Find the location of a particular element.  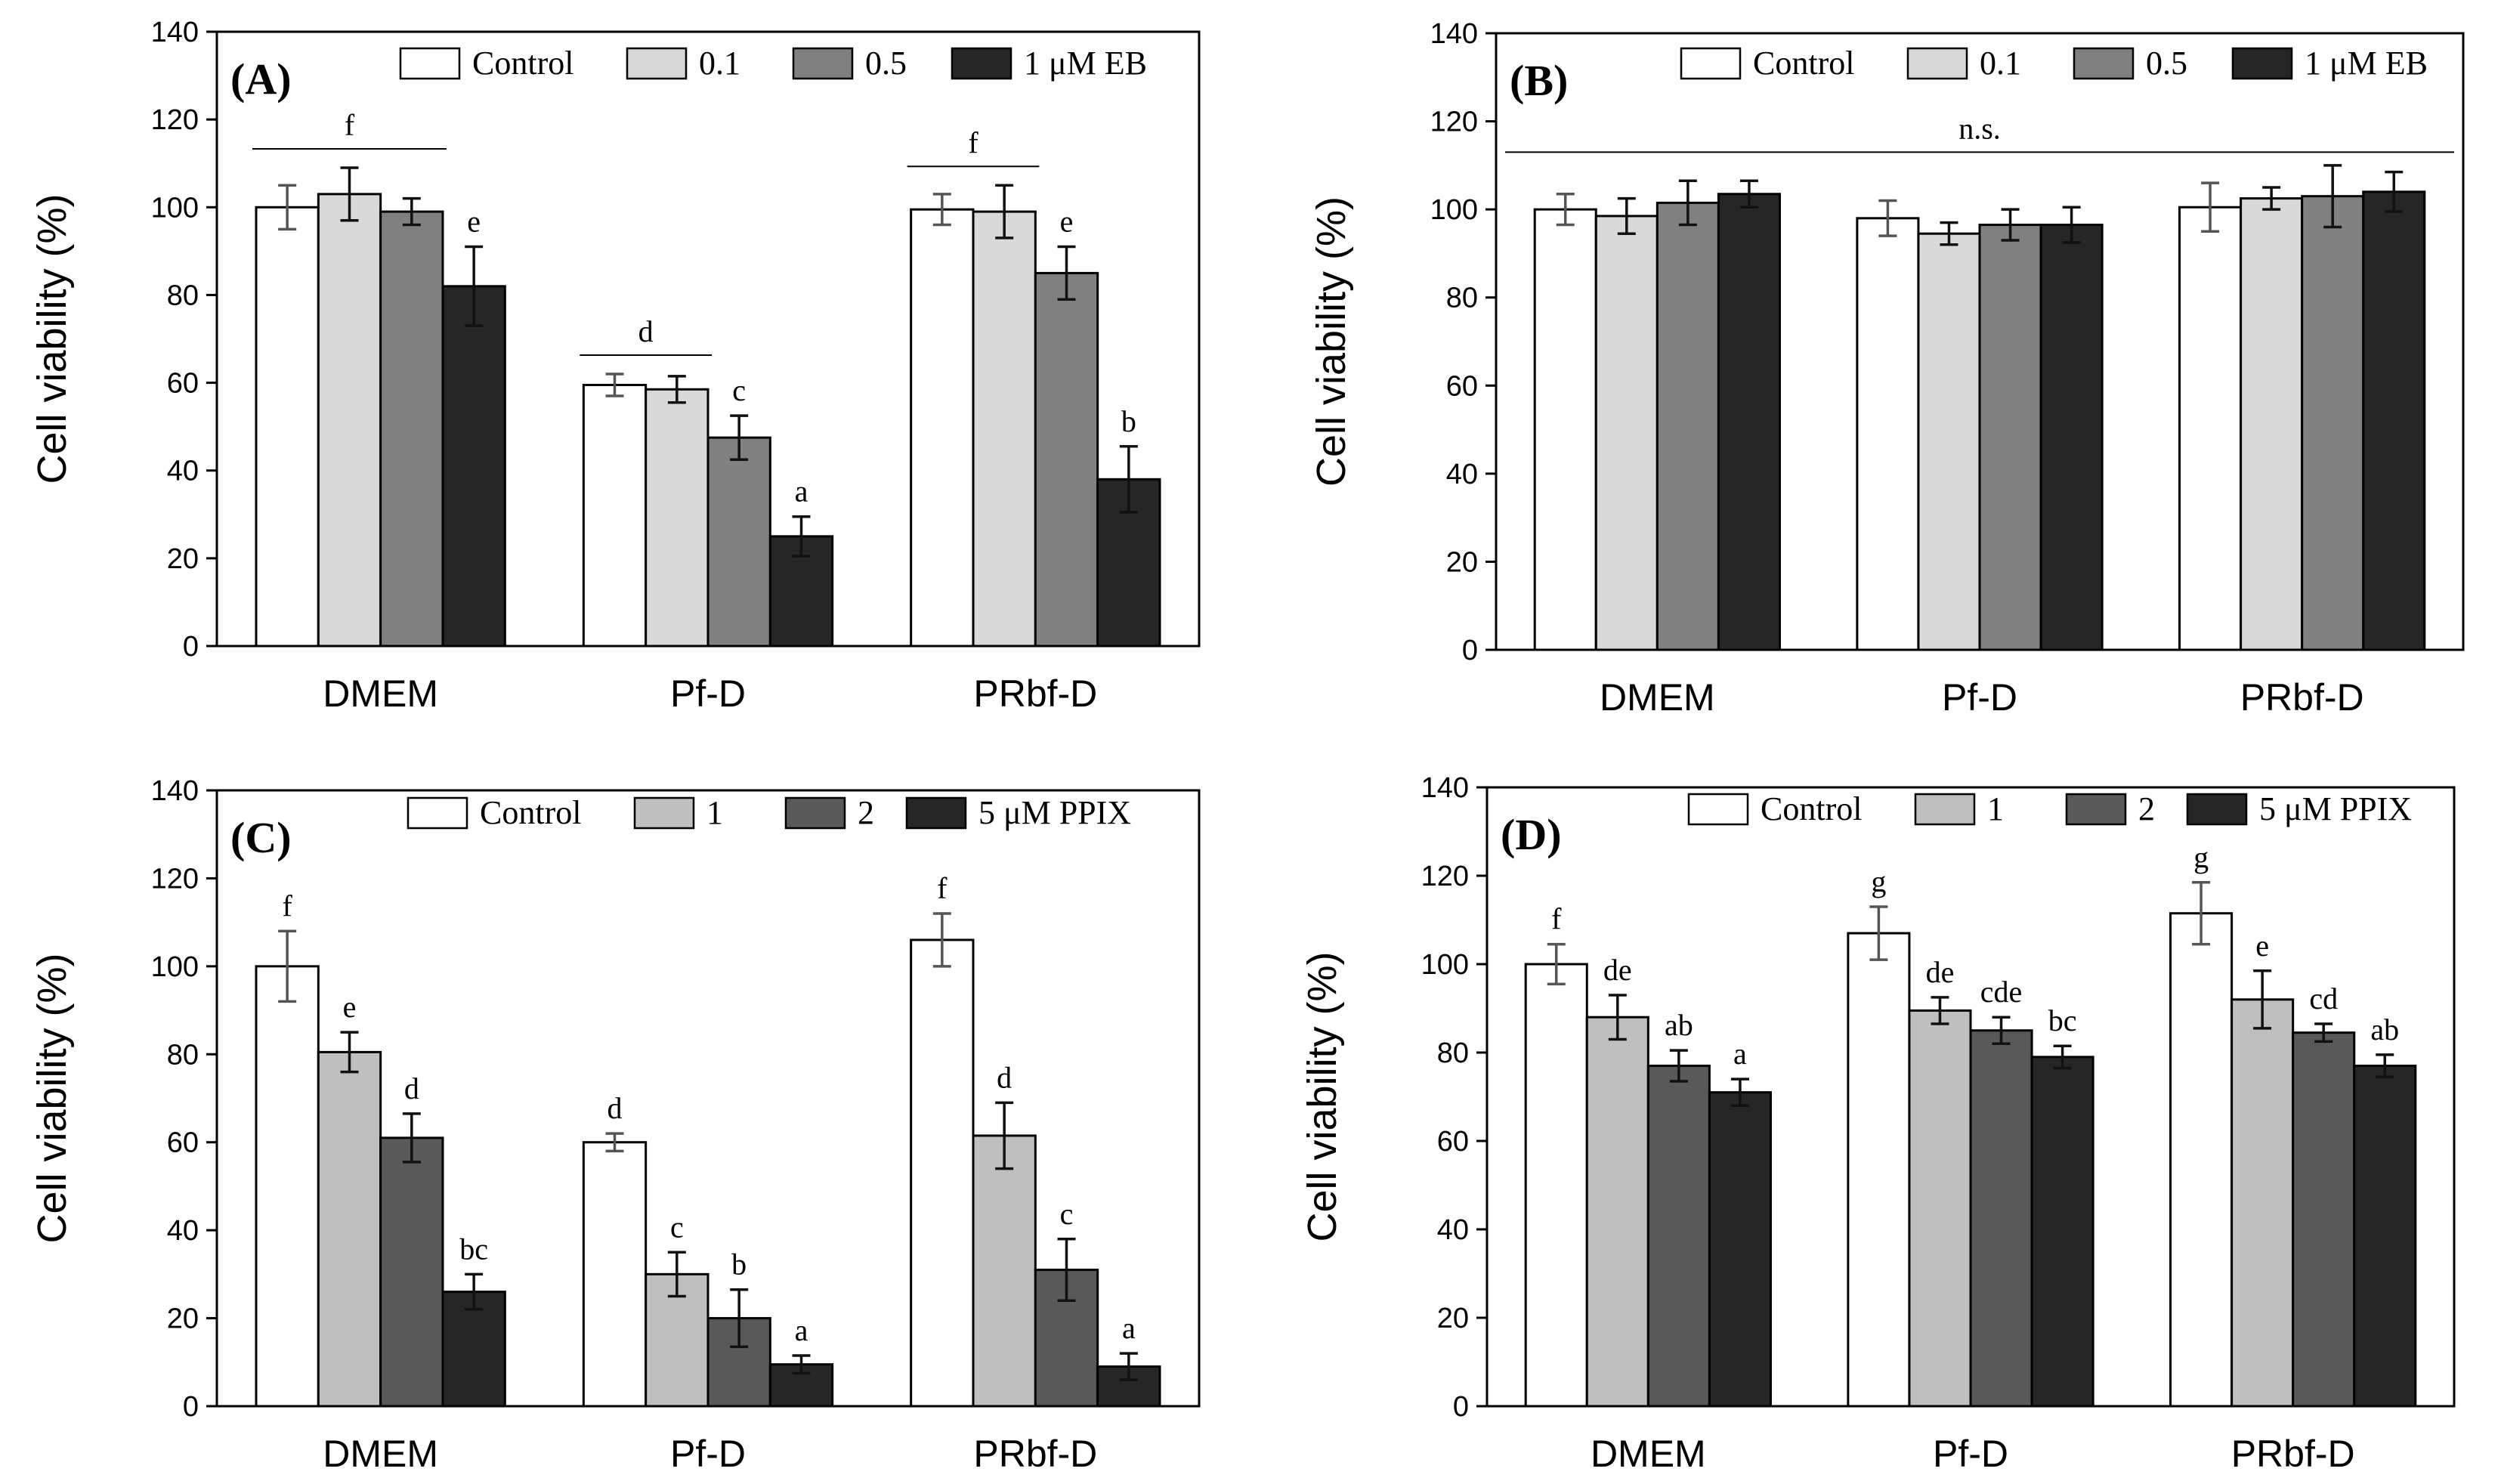

group-significance-label: f is located at coordinates (350, 125).